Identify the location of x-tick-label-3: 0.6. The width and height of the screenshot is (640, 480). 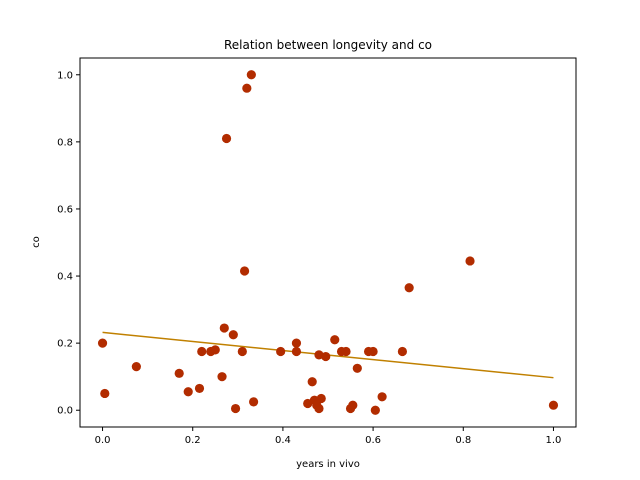
(373, 440).